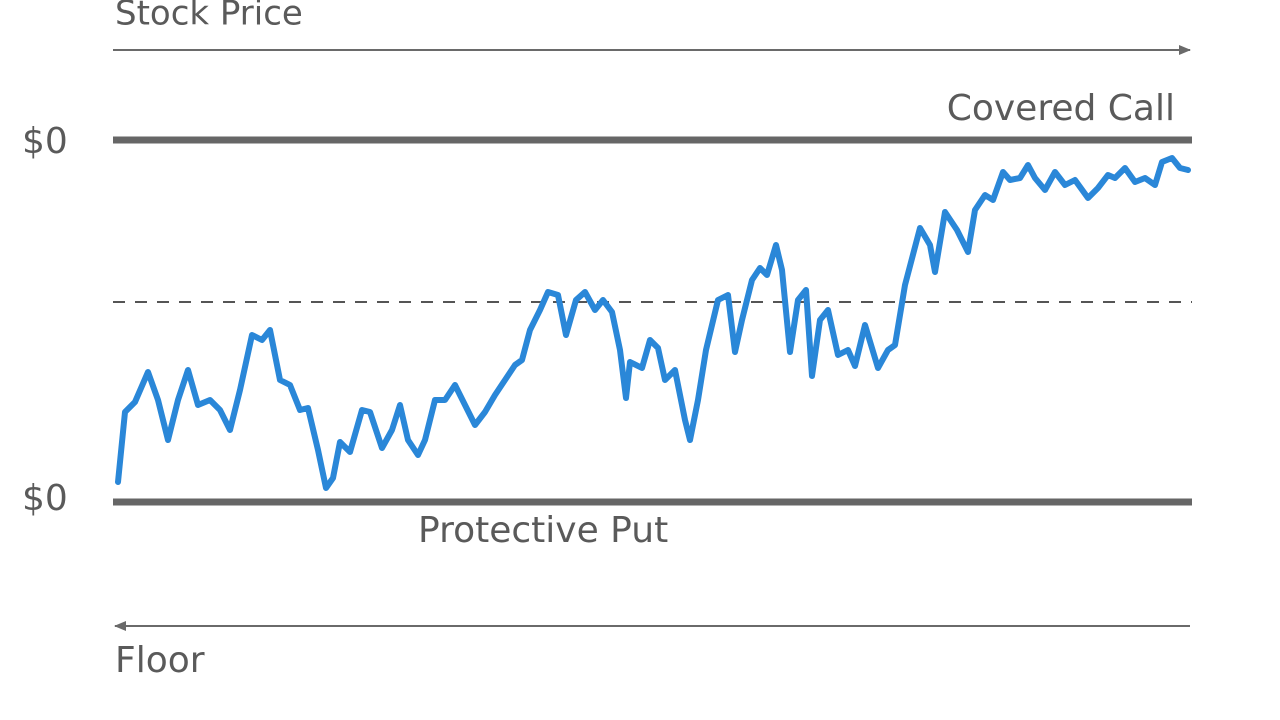 This screenshot has width=1280, height=720. What do you see at coordinates (45, 498) in the screenshot?
I see `lower-value-label: $0` at bounding box center [45, 498].